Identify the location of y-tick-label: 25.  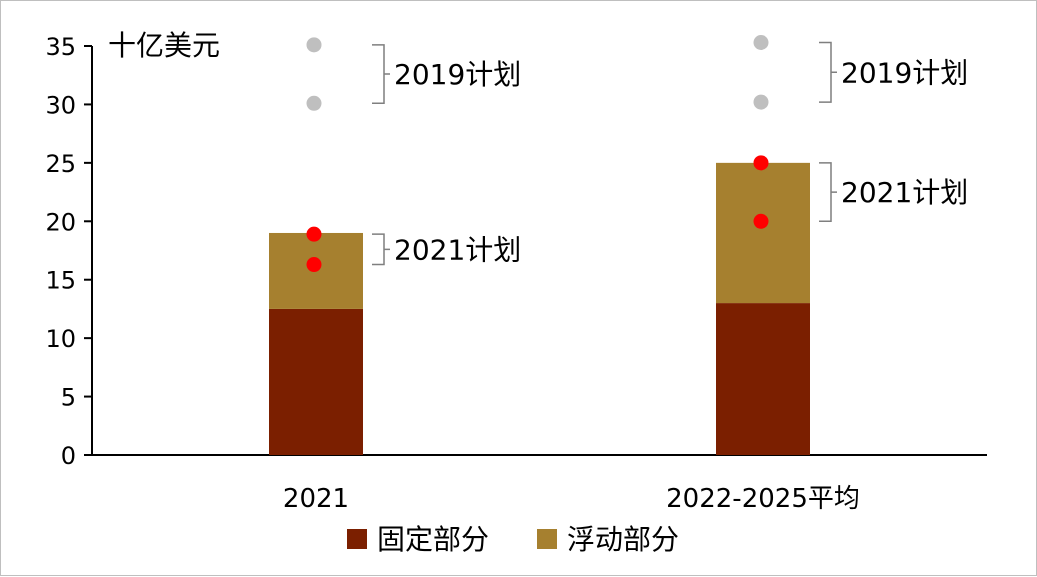
(60, 164).